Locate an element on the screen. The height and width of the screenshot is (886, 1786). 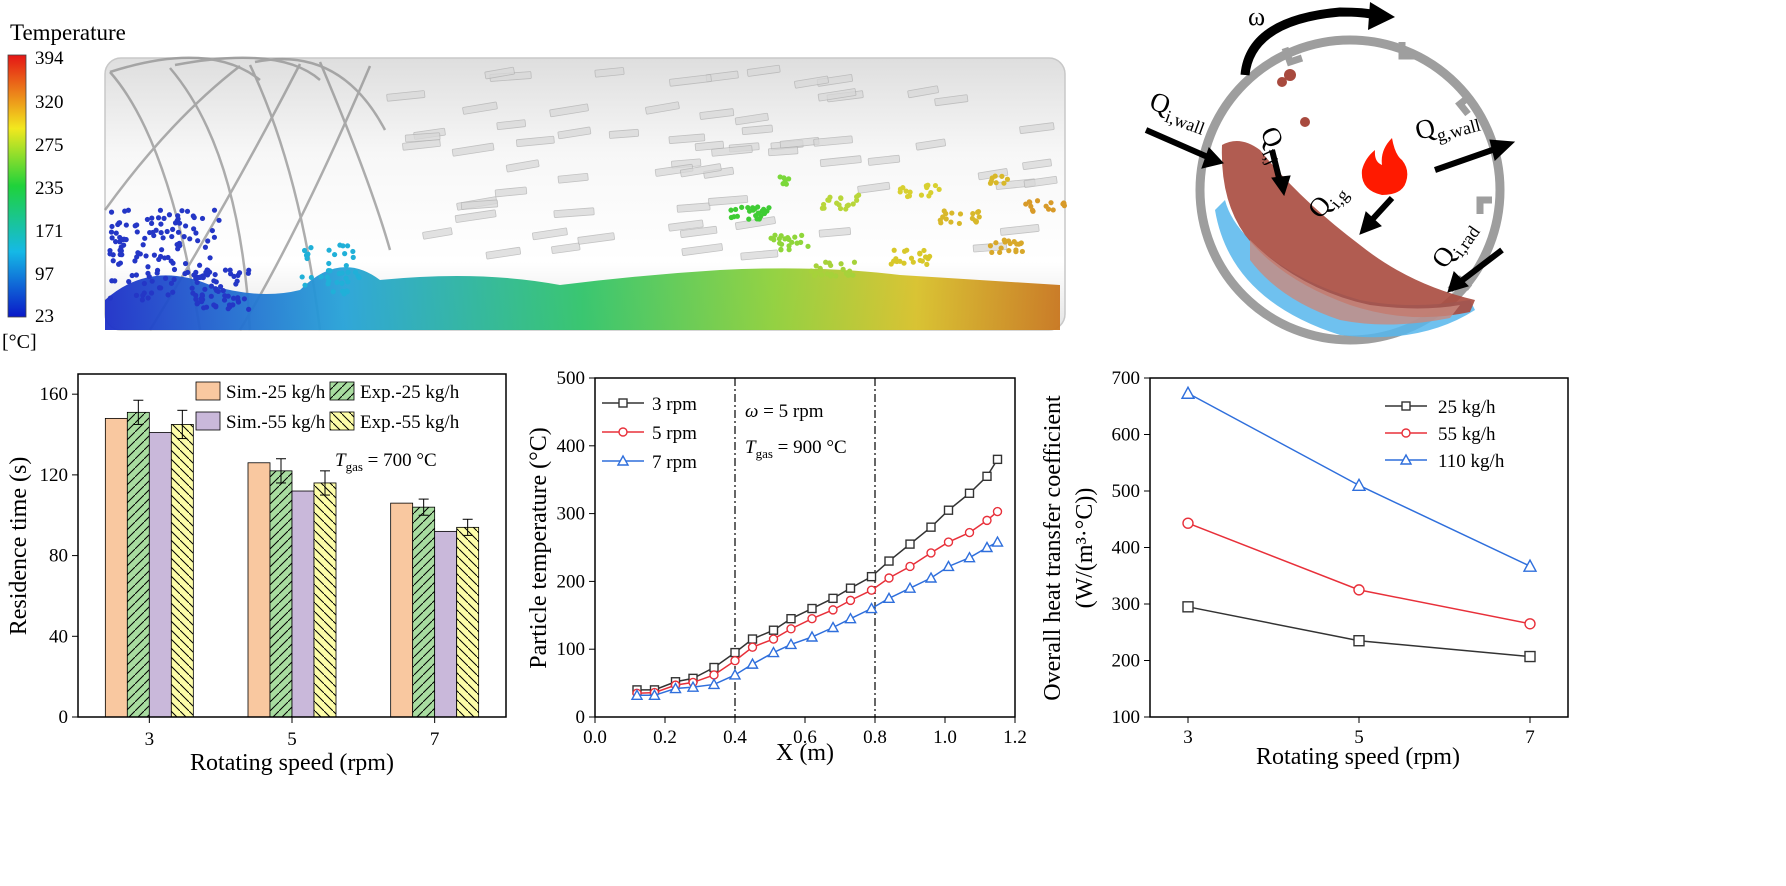
y-axis-label: Particle temperature (°C) is located at coordinates (539, 548).